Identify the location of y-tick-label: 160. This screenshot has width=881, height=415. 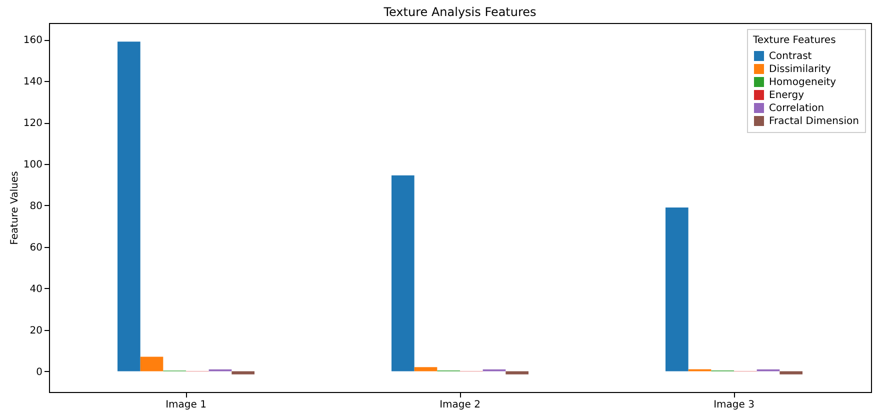
(32, 40).